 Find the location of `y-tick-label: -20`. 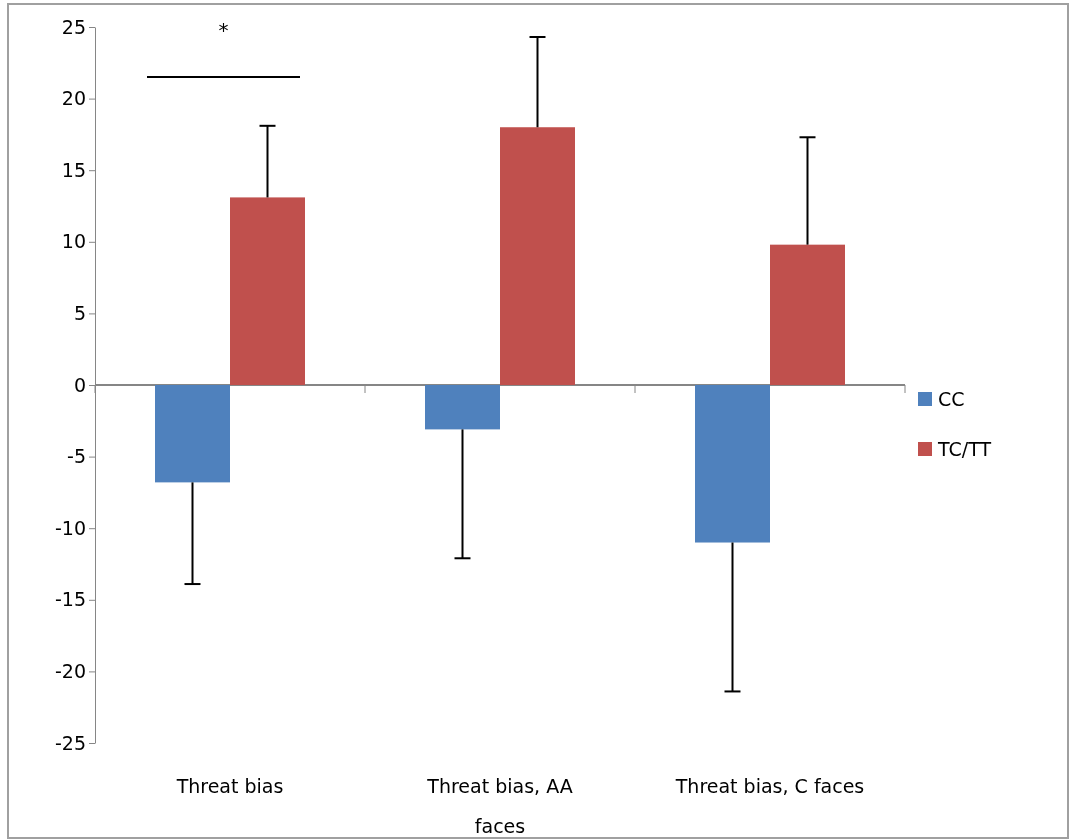

y-tick-label: -20 is located at coordinates (70, 670).